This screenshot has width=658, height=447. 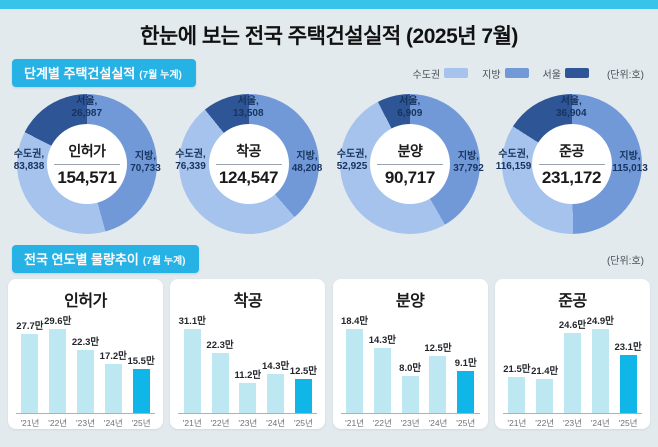 I want to click on legend-label: 지방, so click(x=491, y=75).